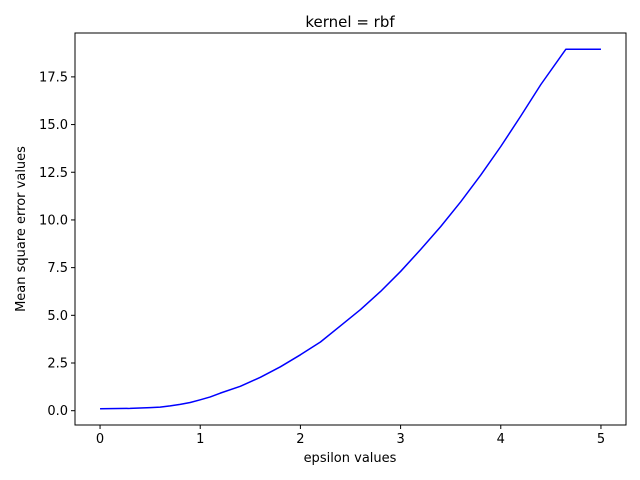  What do you see at coordinates (57, 244) in the screenshot?
I see `y-axis: 0.0 2.5 5.0 7.5 10.0 12.5 15.0 17.5` at bounding box center [57, 244].